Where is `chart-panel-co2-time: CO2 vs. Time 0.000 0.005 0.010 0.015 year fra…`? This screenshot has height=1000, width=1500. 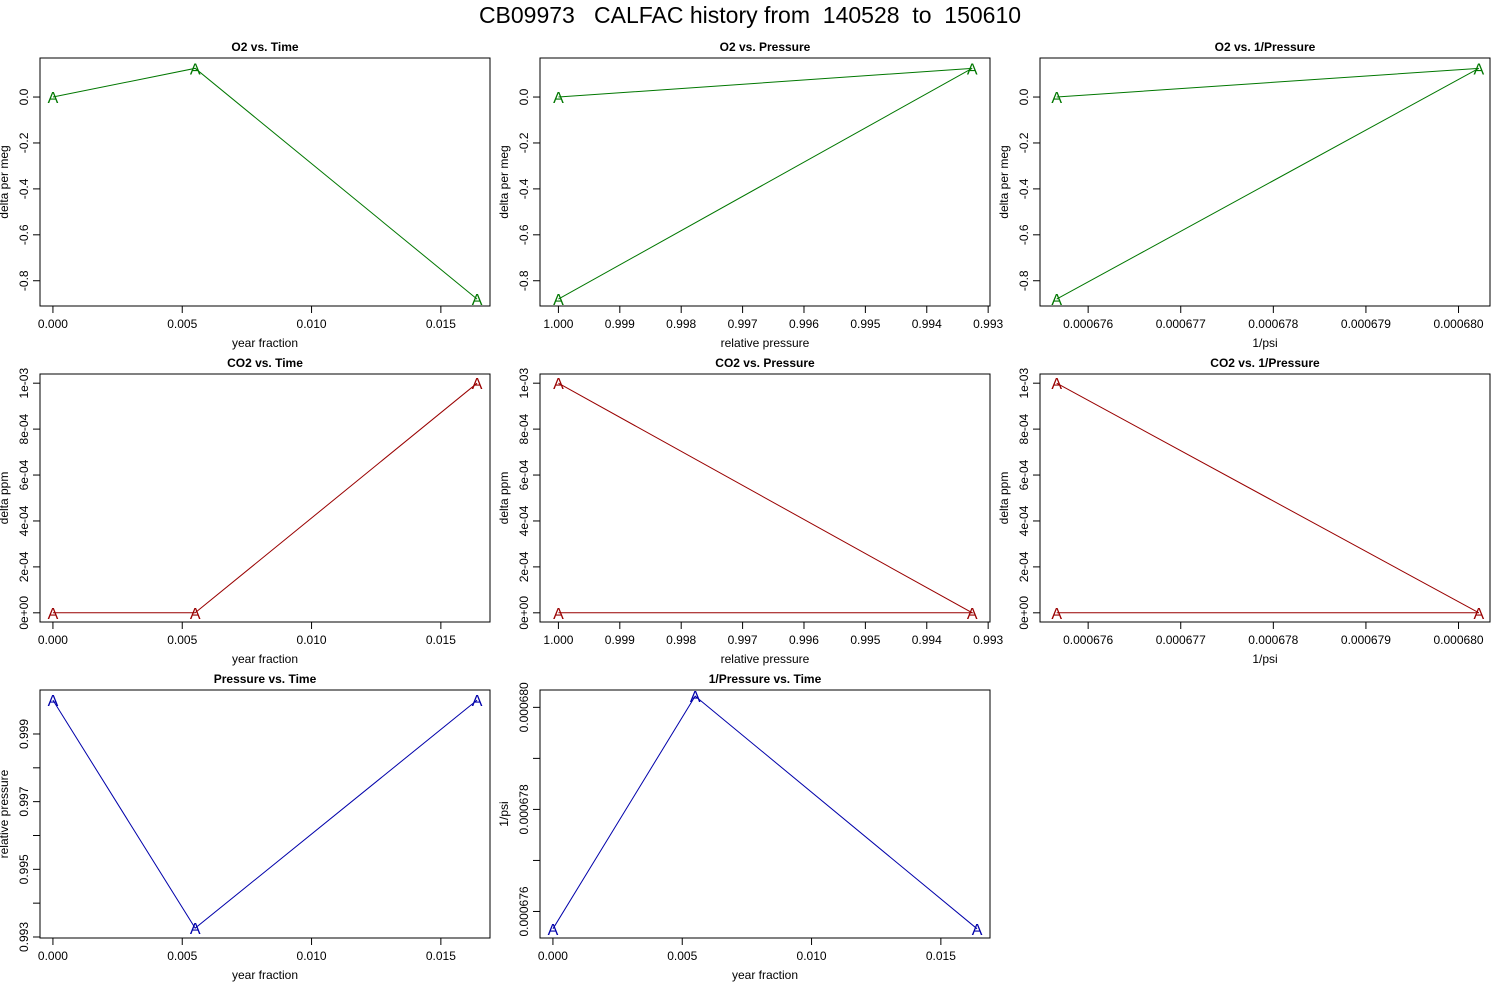
chart-panel-co2-time: CO2 vs. Time 0.000 0.005 0.010 0.015 year fra… is located at coordinates (245, 511).